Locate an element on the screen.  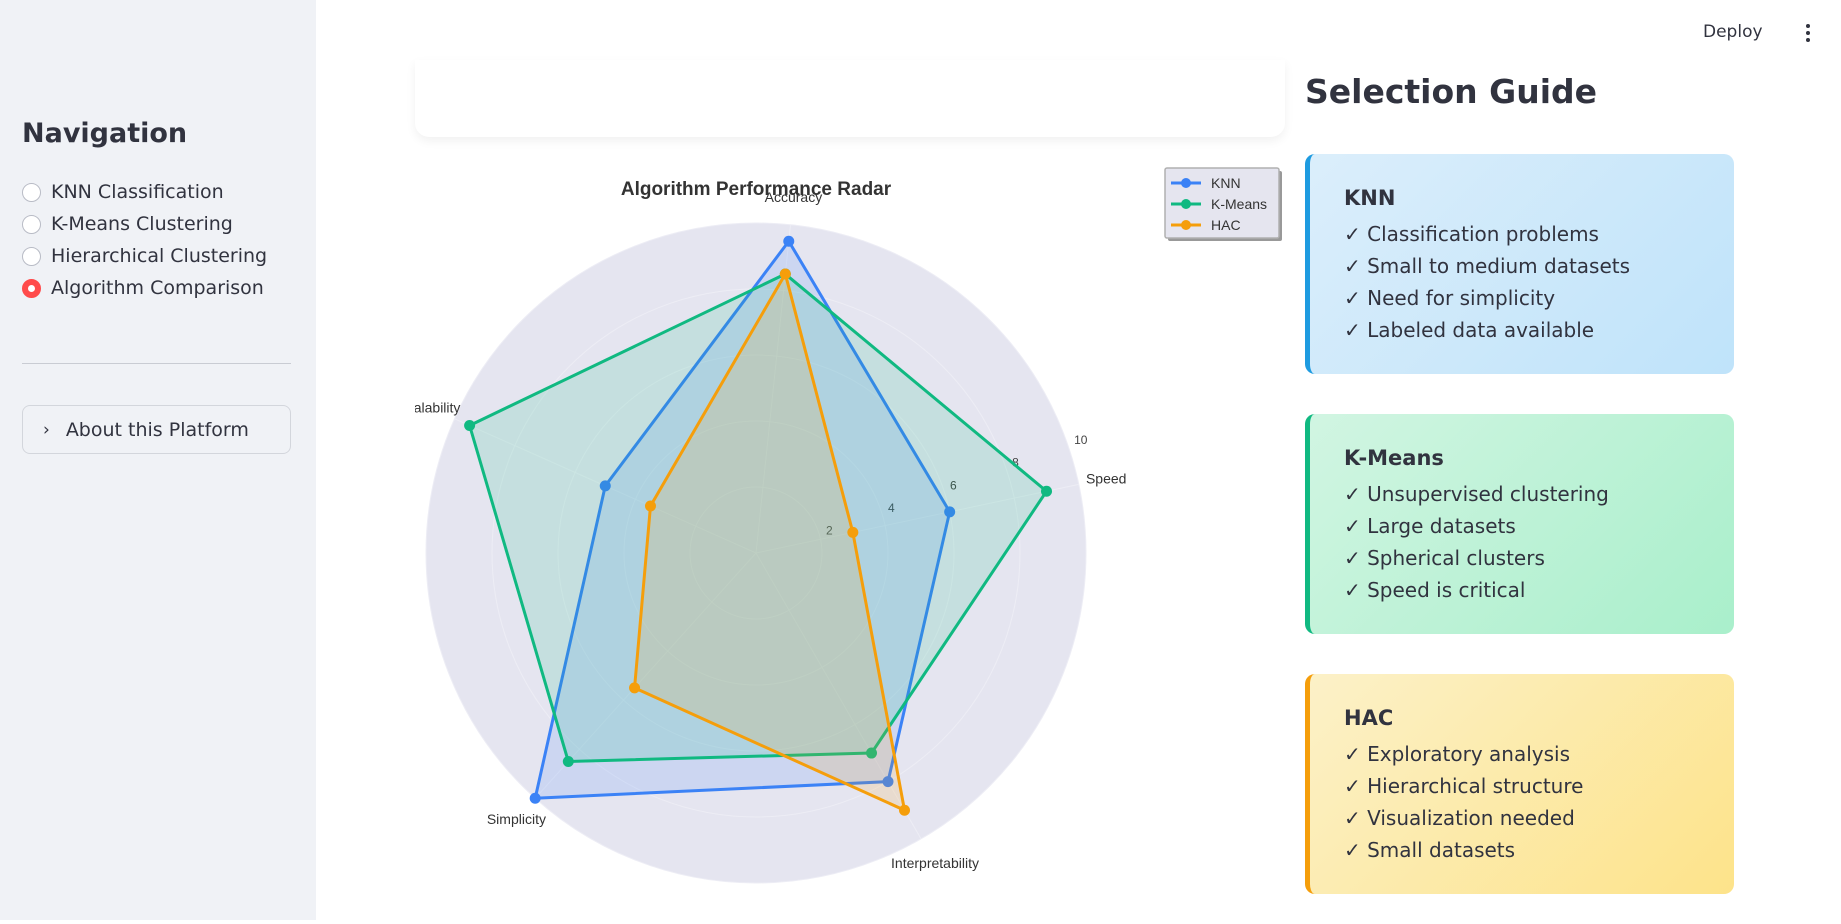
radar-gridline is located at coordinates (756, 553).